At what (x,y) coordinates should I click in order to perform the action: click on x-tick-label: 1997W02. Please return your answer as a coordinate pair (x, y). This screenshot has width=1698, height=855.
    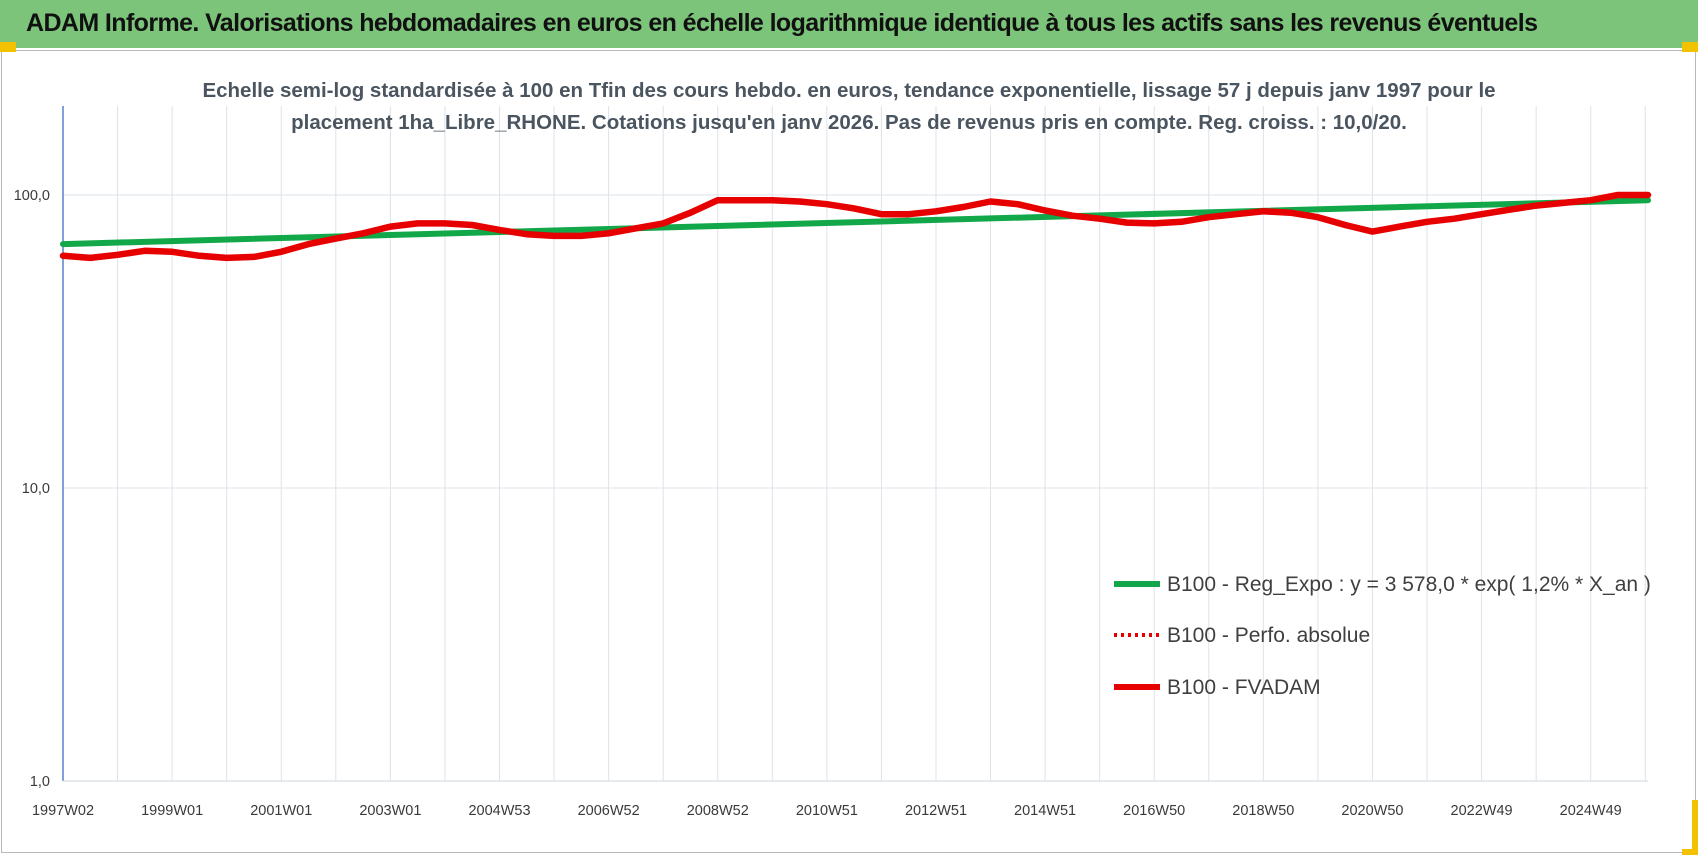
    Looking at the image, I should click on (63, 811).